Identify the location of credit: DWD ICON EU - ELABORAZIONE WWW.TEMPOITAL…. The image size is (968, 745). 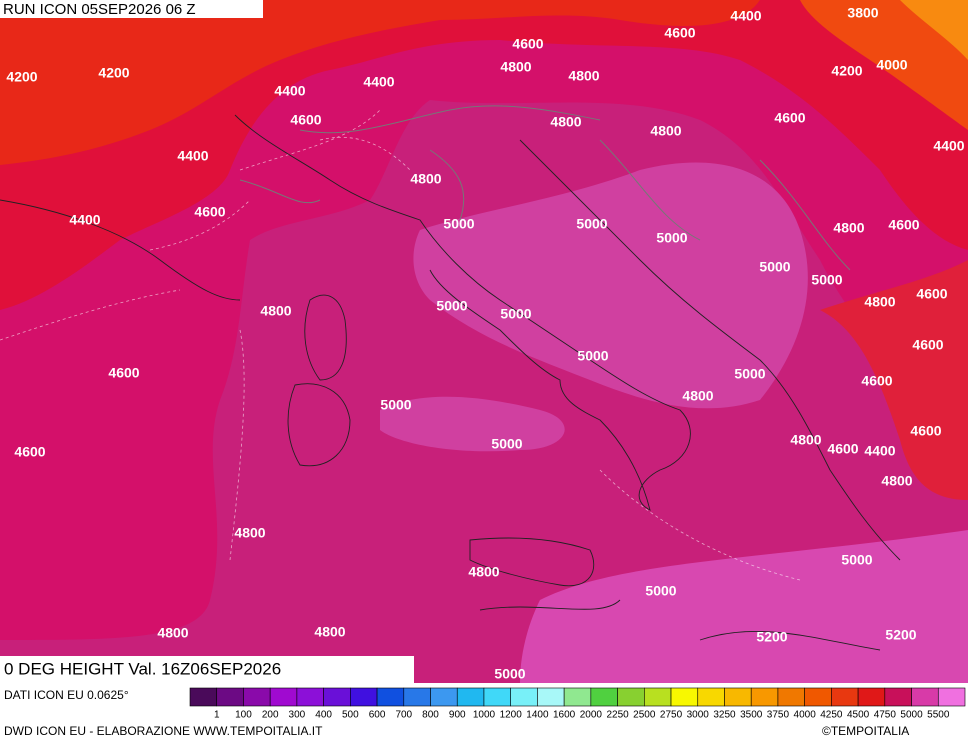
(163, 731).